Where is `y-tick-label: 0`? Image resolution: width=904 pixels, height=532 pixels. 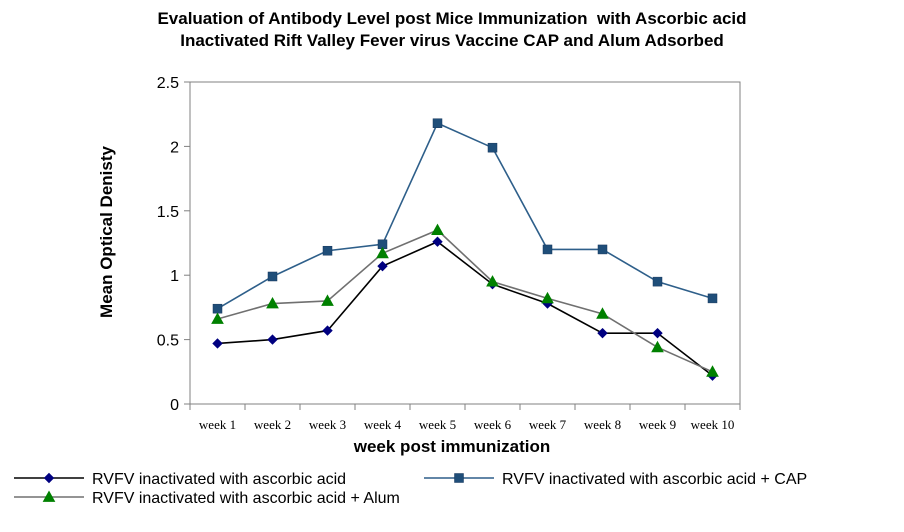 y-tick-label: 0 is located at coordinates (174, 405).